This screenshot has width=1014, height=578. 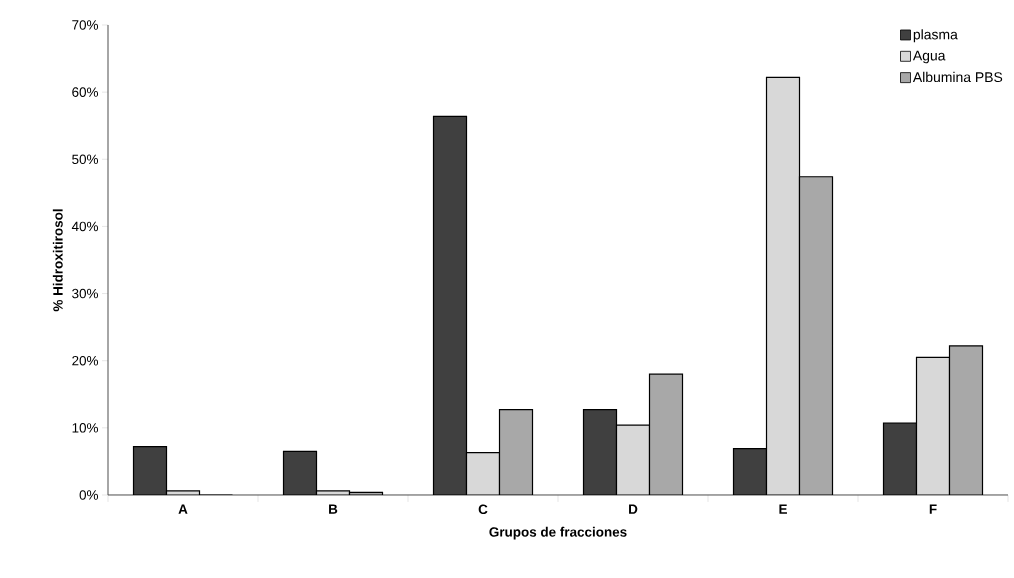 What do you see at coordinates (558, 533) in the screenshot?
I see `x-axis-title: Grupos de fracciones` at bounding box center [558, 533].